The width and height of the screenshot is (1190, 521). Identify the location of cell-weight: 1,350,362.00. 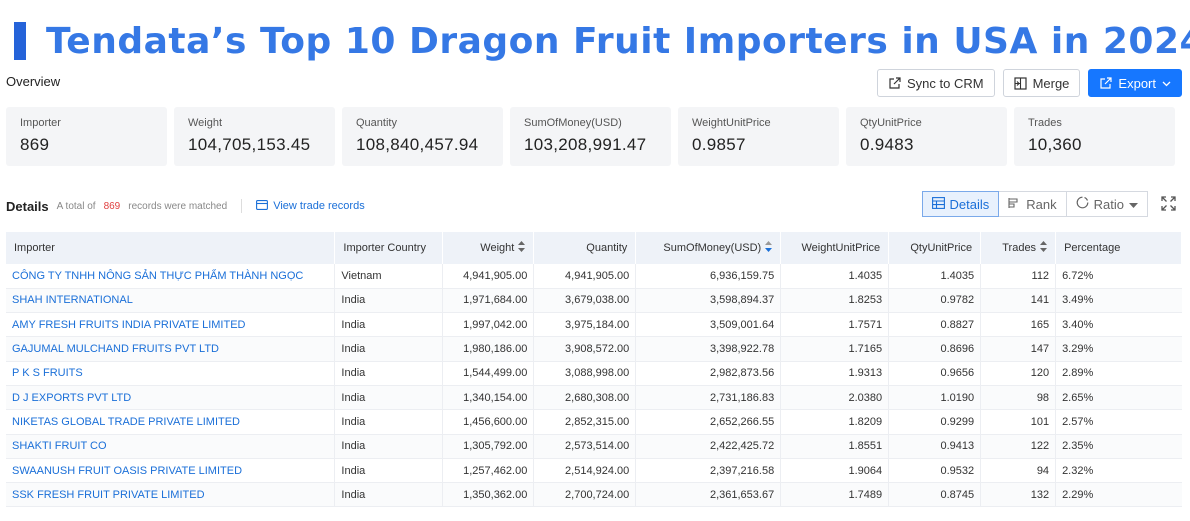
(488, 494).